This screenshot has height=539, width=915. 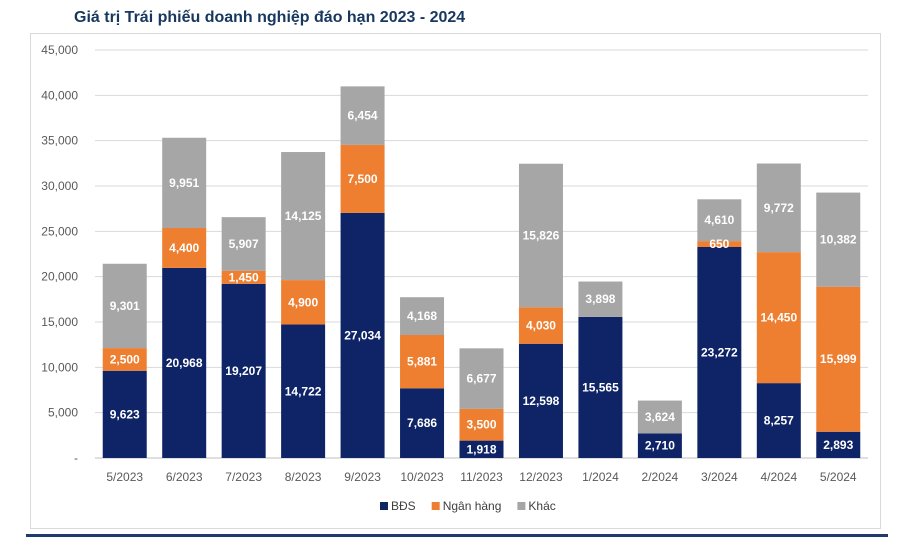 I want to click on data-label: 650, so click(x=719, y=244).